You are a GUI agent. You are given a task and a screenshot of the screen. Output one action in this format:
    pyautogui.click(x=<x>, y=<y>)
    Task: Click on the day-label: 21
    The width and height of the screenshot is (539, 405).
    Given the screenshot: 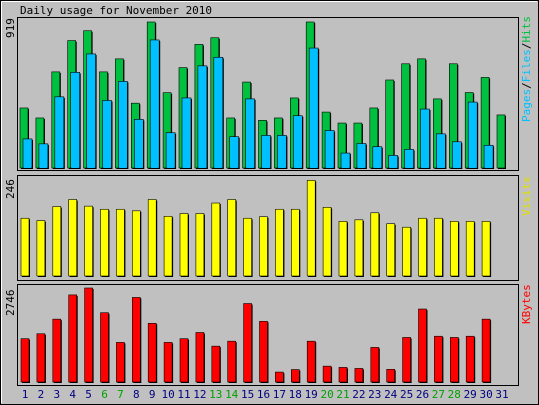 What is the action you would take?
    pyautogui.click(x=342, y=394)
    